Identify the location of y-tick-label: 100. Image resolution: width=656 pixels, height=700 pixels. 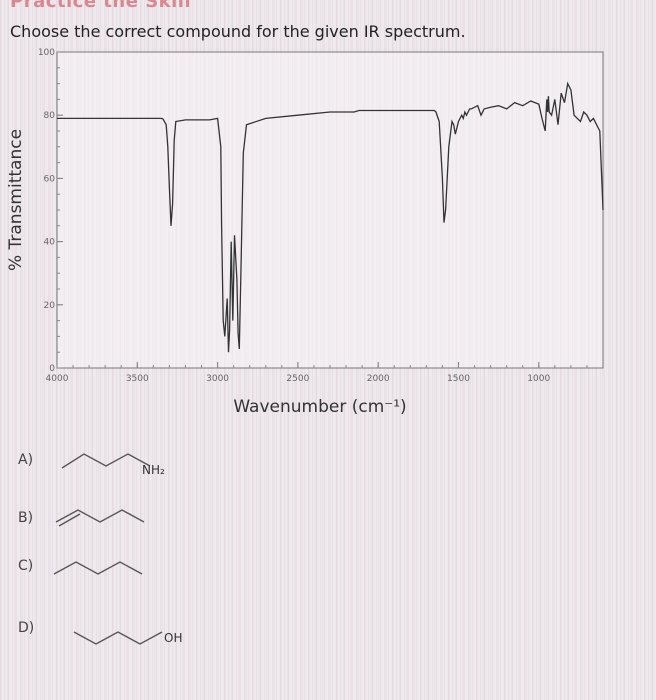
(46, 53).